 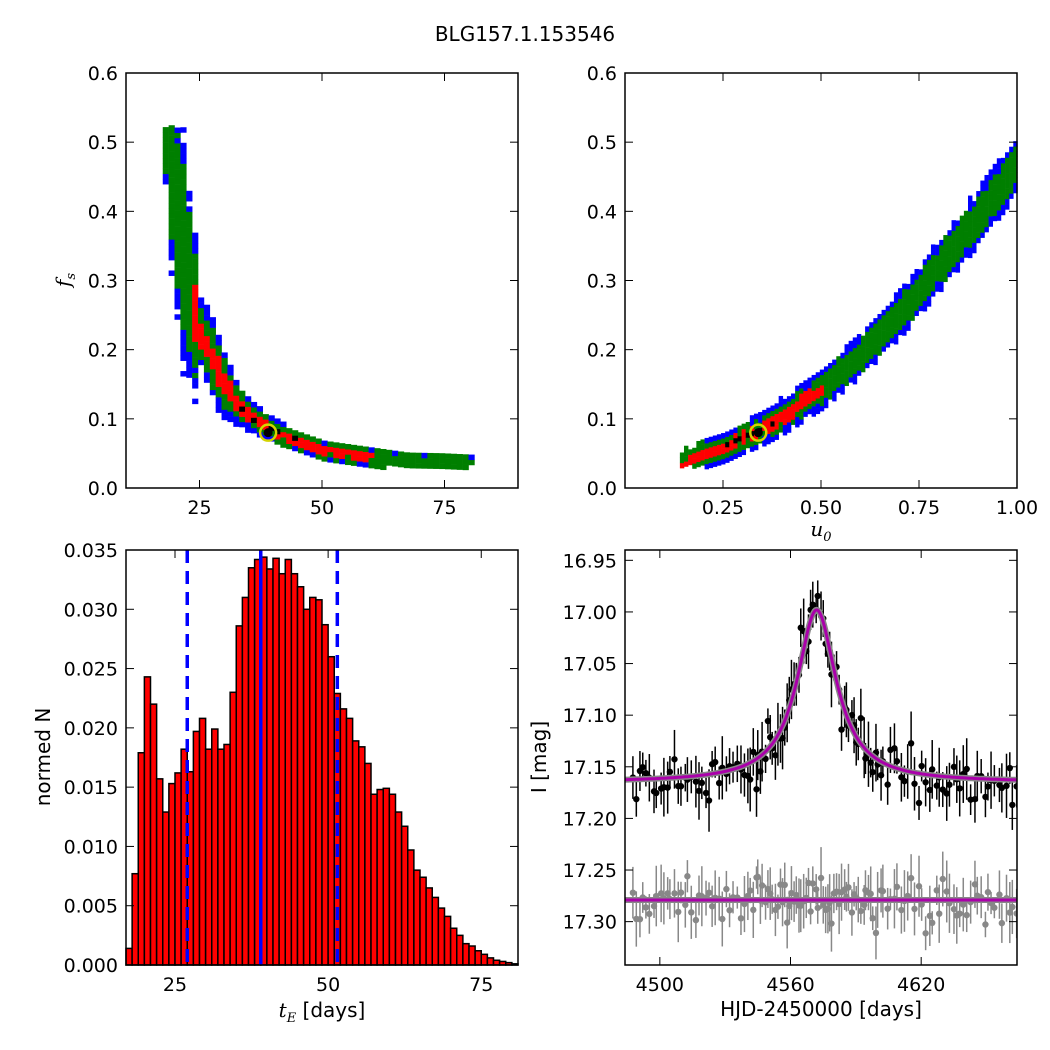 I want to click on fs-u0-ytick-label: 0.4, so click(x=602, y=212).